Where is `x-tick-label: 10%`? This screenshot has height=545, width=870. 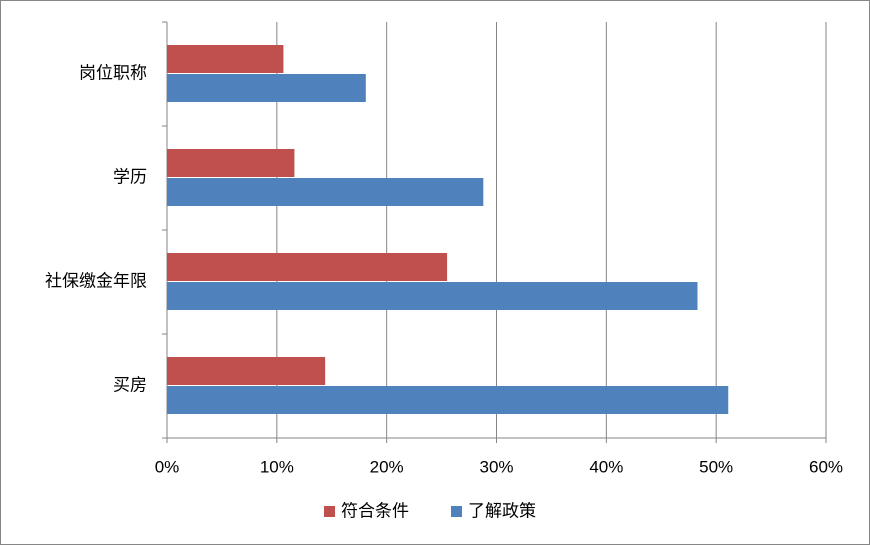
x-tick-label: 10% is located at coordinates (277, 466).